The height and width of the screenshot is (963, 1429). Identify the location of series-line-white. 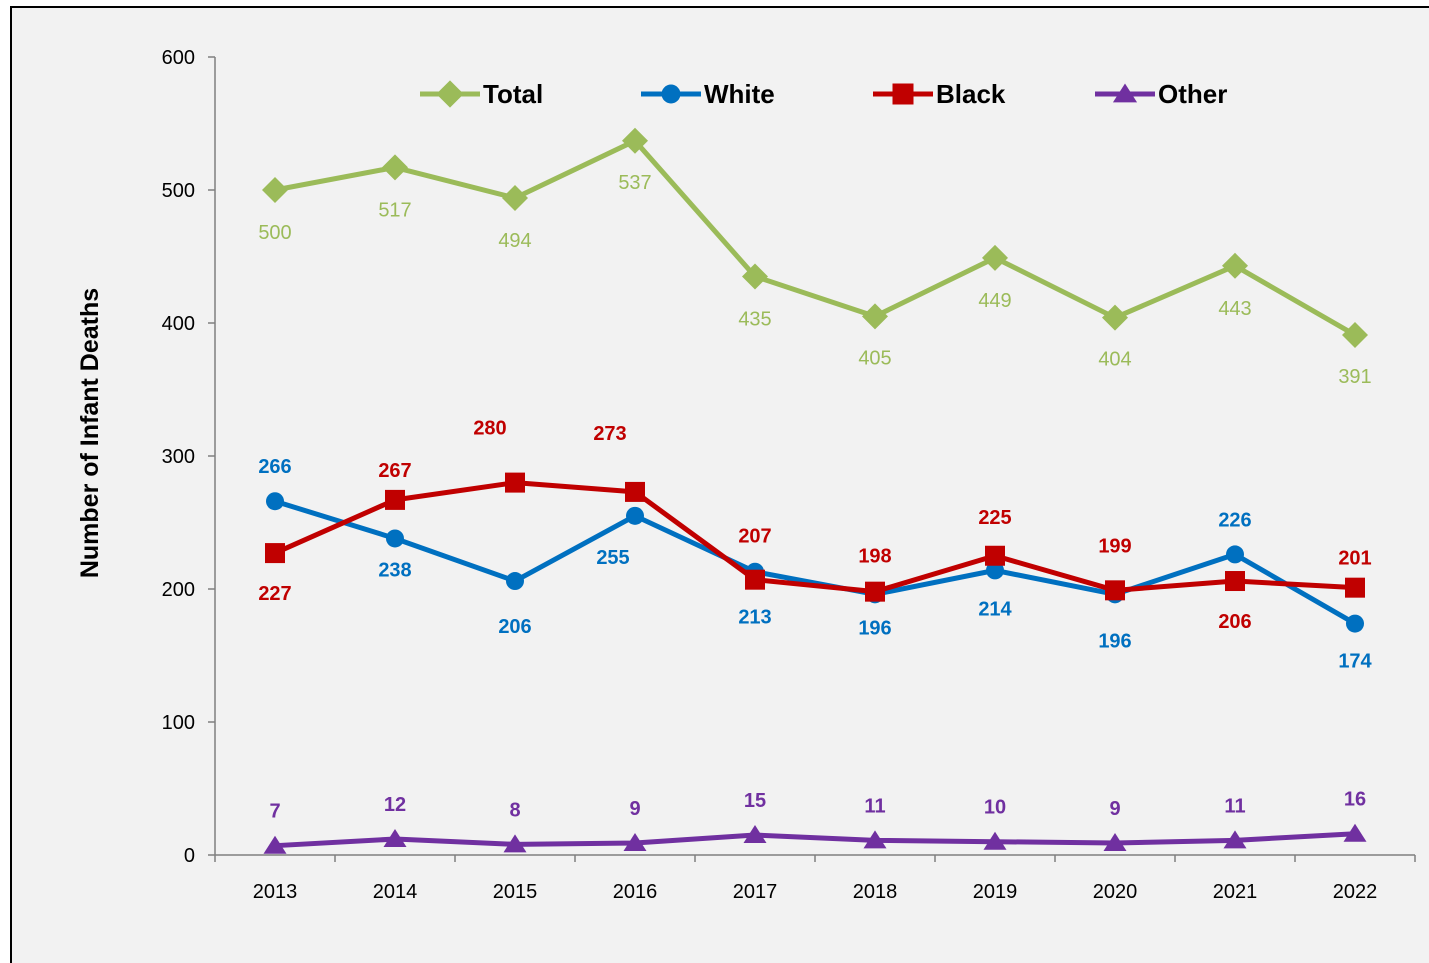
(815, 562).